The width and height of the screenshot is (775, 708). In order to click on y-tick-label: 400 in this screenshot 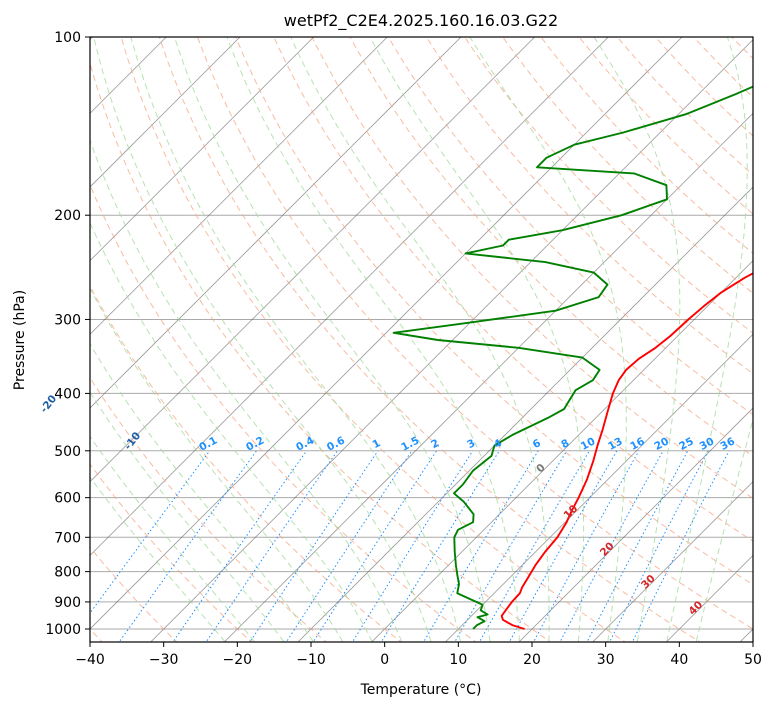, I will do `click(67, 394)`.